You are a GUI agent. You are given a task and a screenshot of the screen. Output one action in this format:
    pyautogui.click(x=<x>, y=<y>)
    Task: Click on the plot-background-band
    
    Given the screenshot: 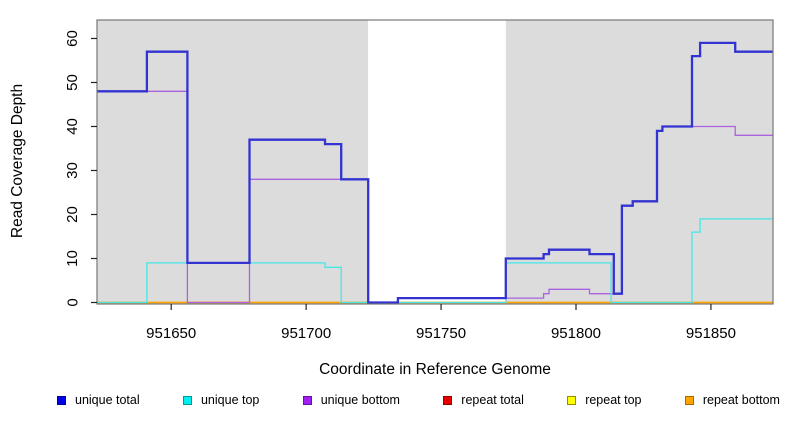 What is the action you would take?
    pyautogui.click(x=437, y=162)
    